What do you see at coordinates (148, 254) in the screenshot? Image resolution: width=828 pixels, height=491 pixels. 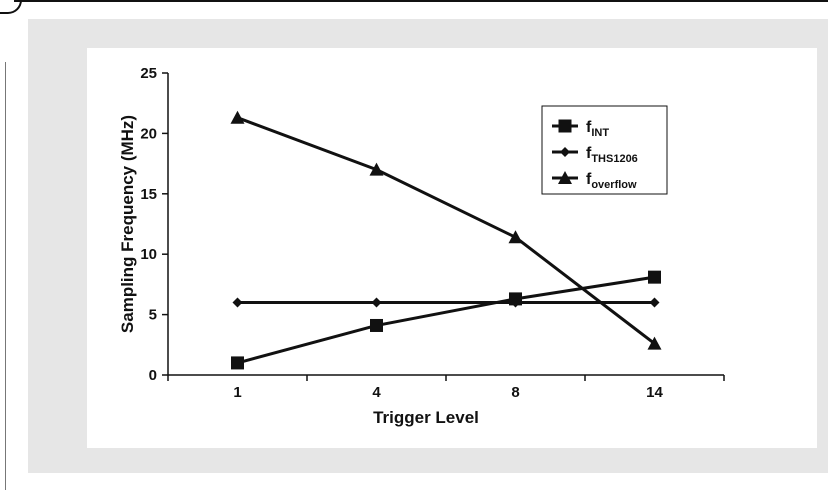 I see `y-tick-label: 10` at bounding box center [148, 254].